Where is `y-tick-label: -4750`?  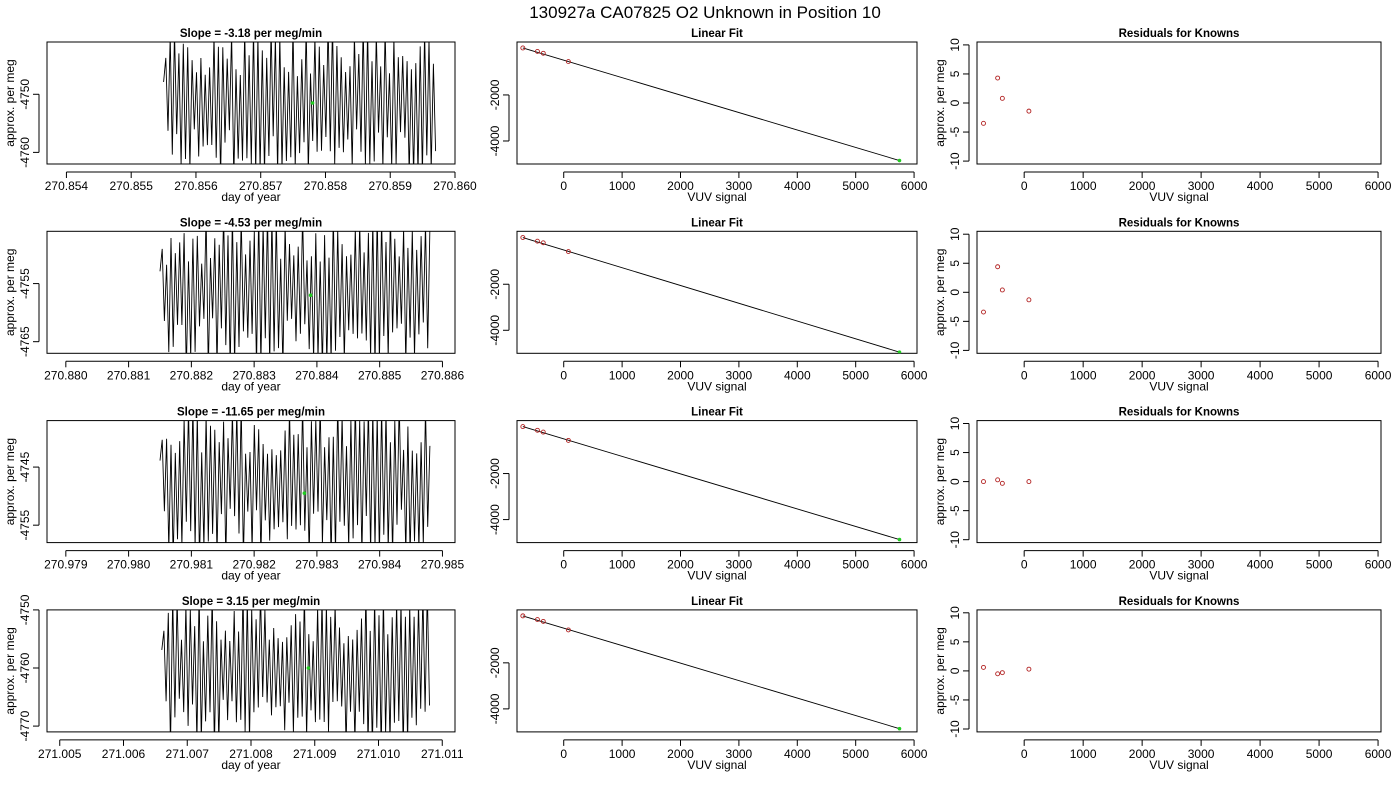
y-tick-label: -4750 is located at coordinates (25, 94).